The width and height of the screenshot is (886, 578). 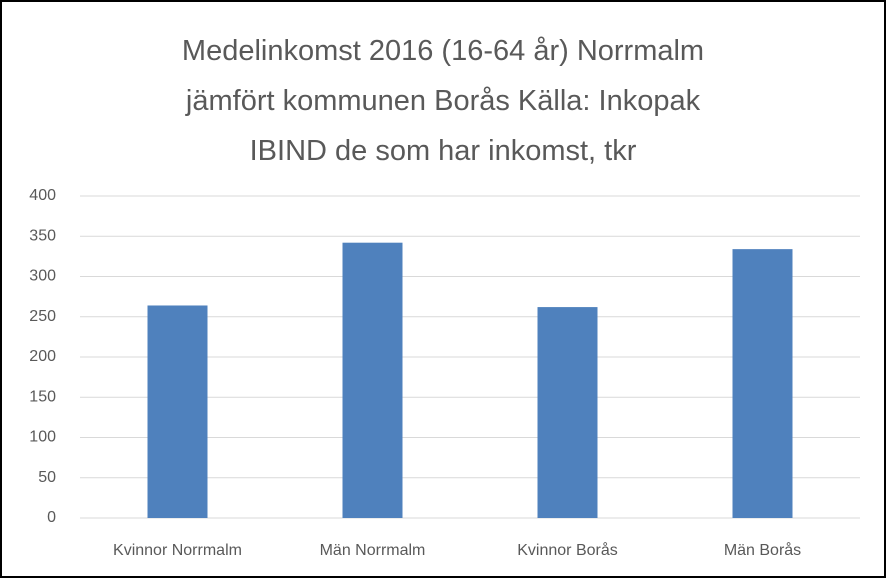 What do you see at coordinates (42, 235) in the screenshot?
I see `y-tick-label: 350` at bounding box center [42, 235].